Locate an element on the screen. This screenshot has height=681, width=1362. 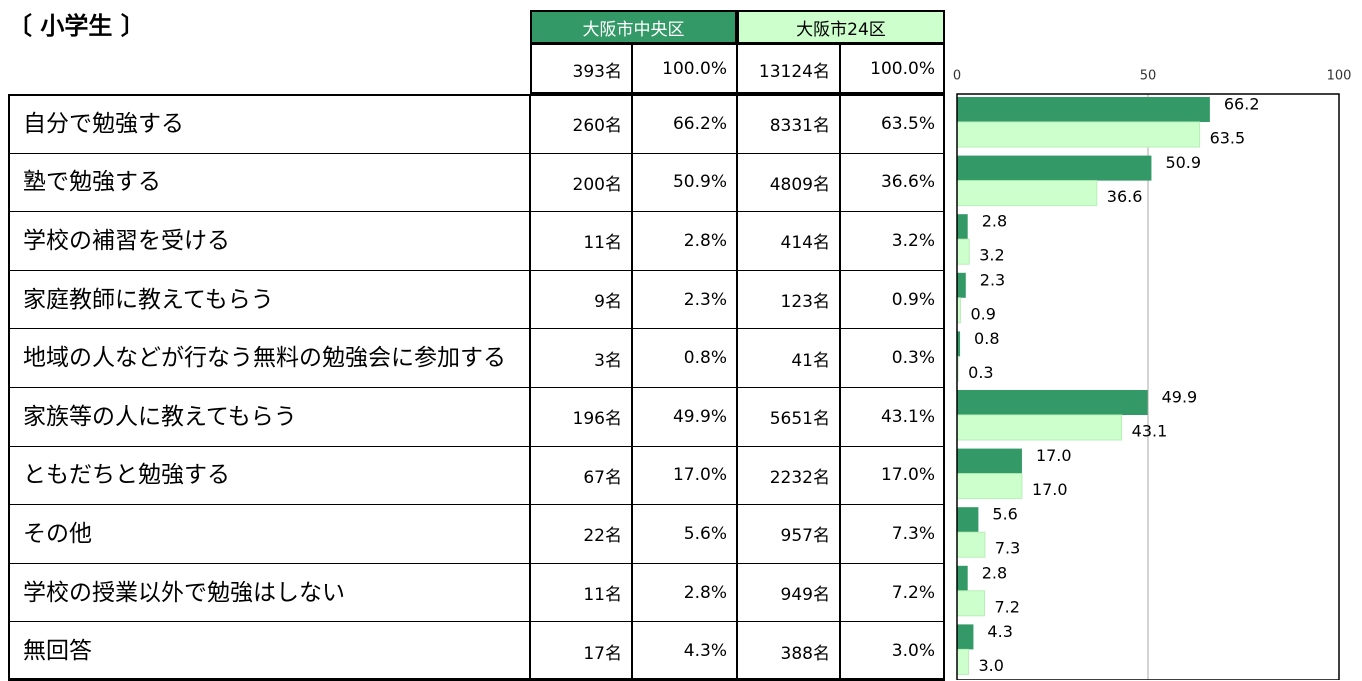
header-frame is located at coordinates (737, 52).